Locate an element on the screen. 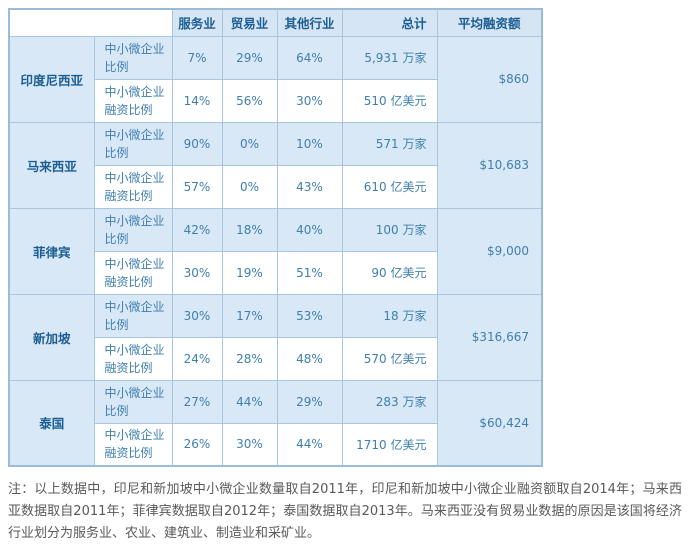 Image resolution: width=691 pixels, height=553 pixels. header-row: 服务业 贸易业 其他行业 总计 平均融资额 is located at coordinates (275, 22).